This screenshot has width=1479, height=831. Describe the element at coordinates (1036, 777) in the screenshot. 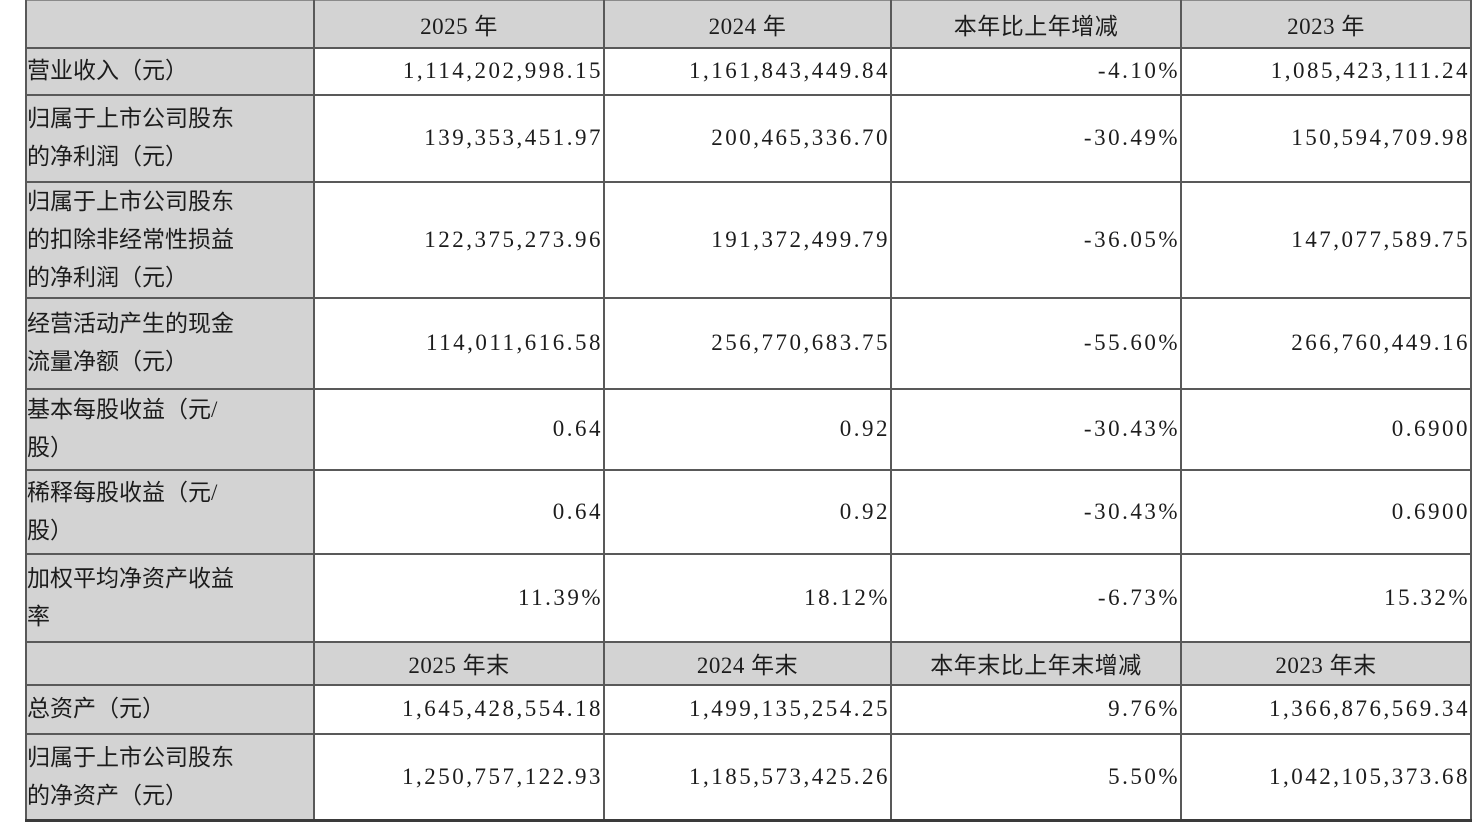

I see `value-cell: 5.50%` at that location.